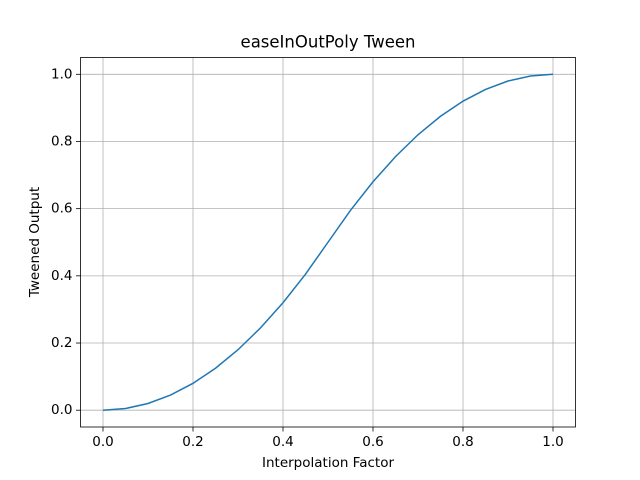 The width and height of the screenshot is (640, 480). I want to click on chart-title: easeInOutPoly Tween, so click(328, 42).